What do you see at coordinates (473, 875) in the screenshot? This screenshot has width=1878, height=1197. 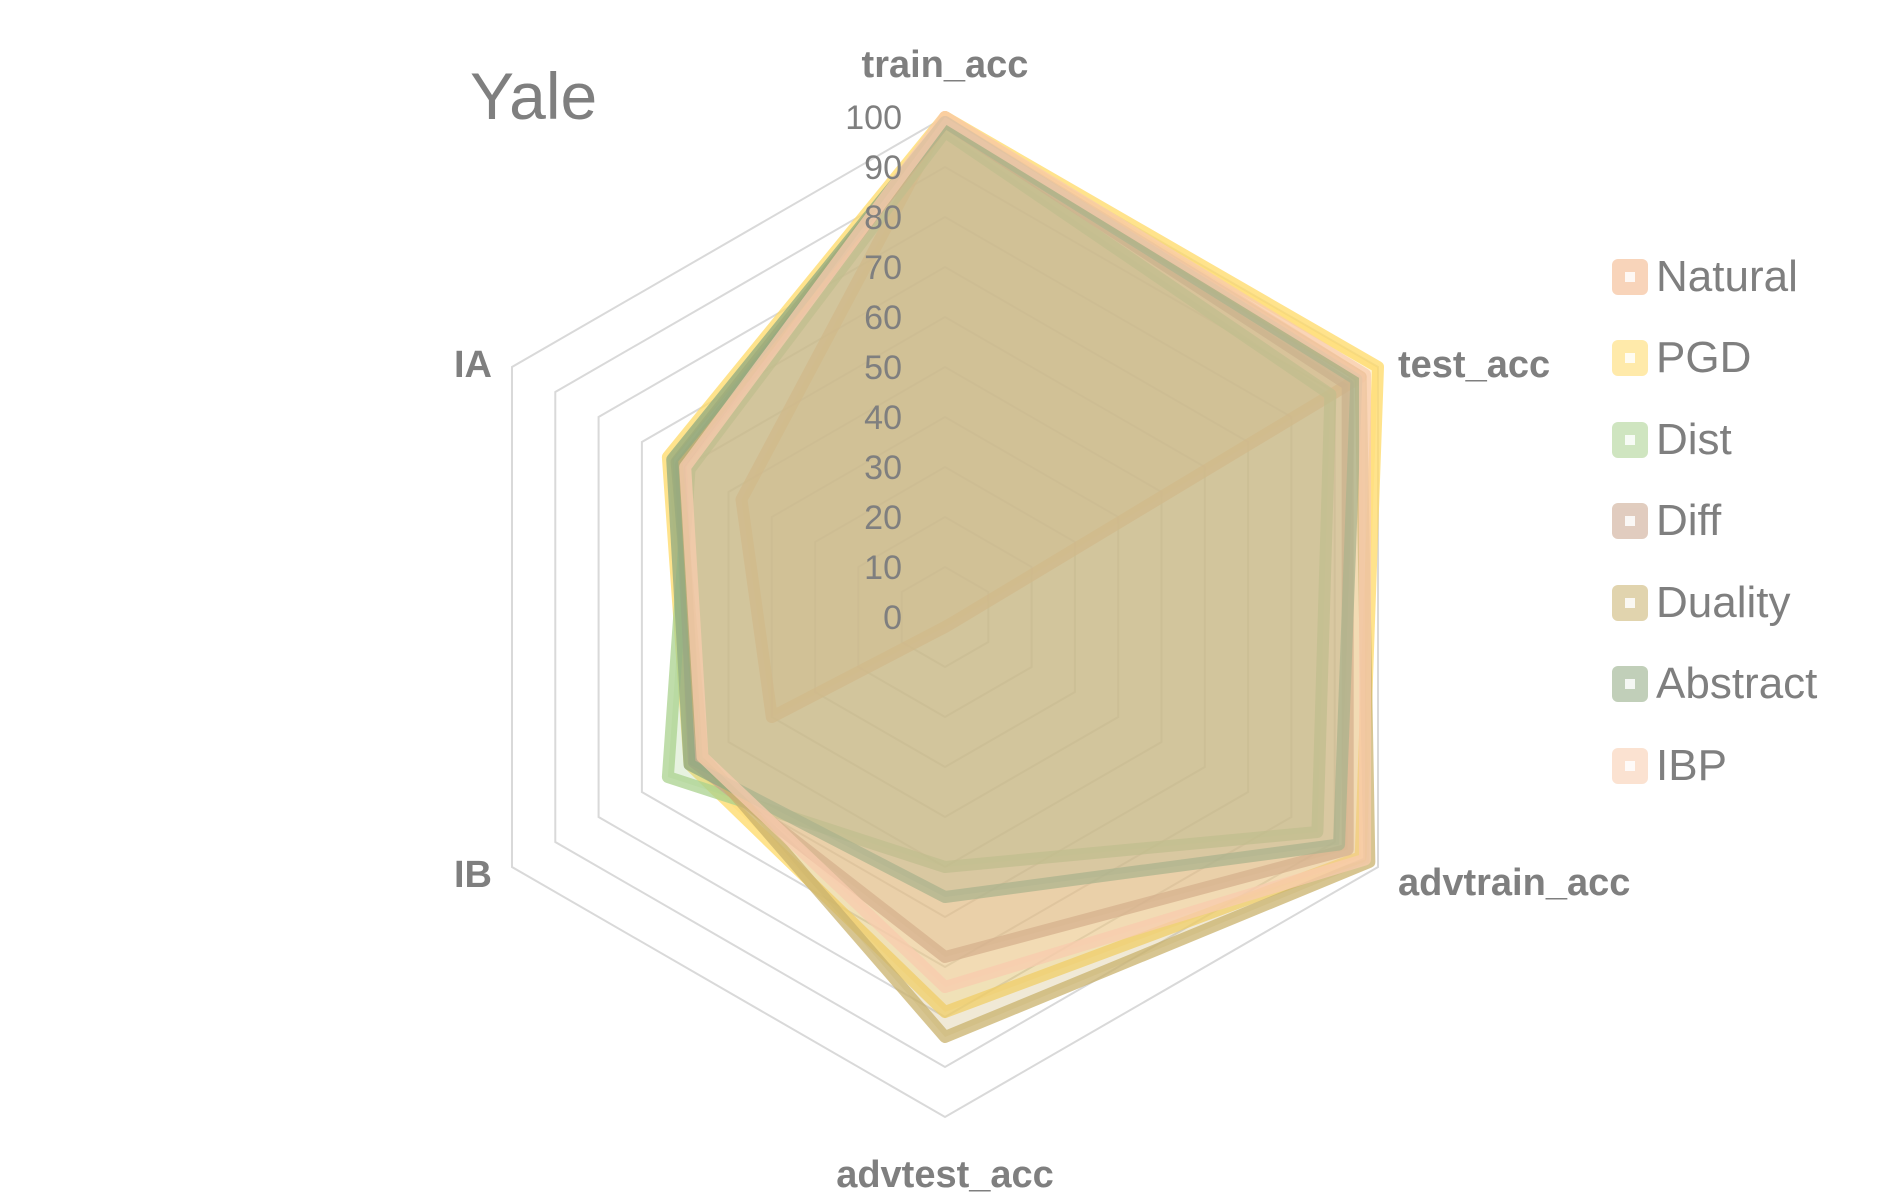 I see `axis-label-ib: IB` at bounding box center [473, 875].